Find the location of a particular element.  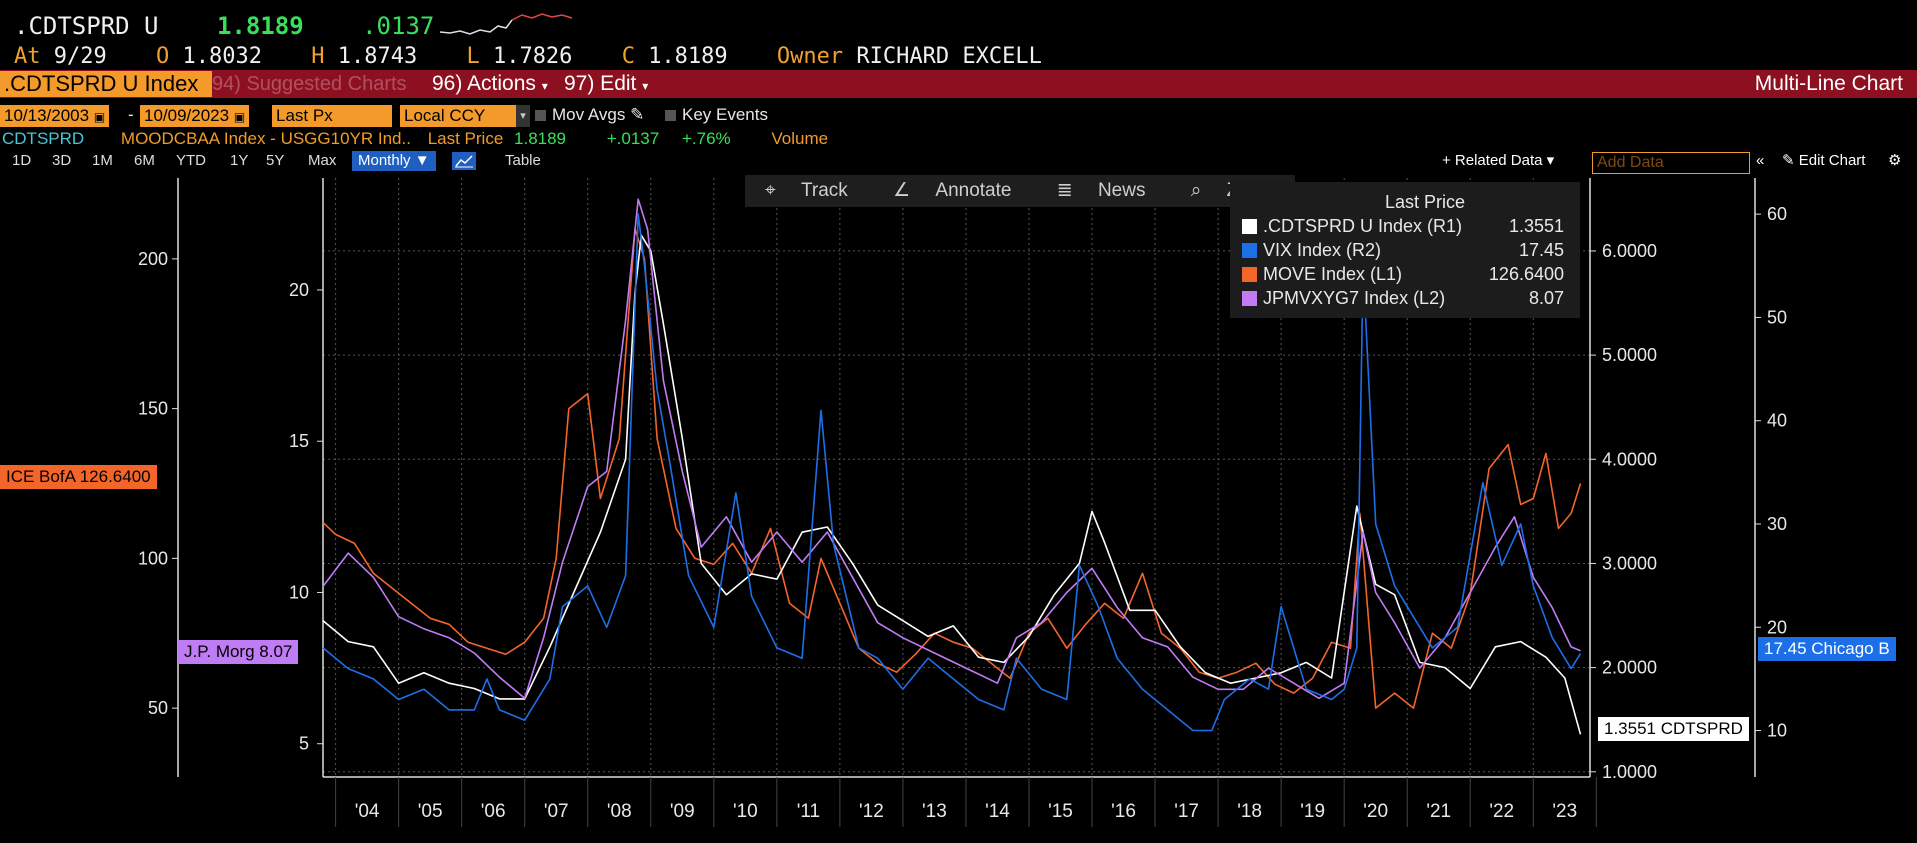

close-label: C is located at coordinates (628, 56).